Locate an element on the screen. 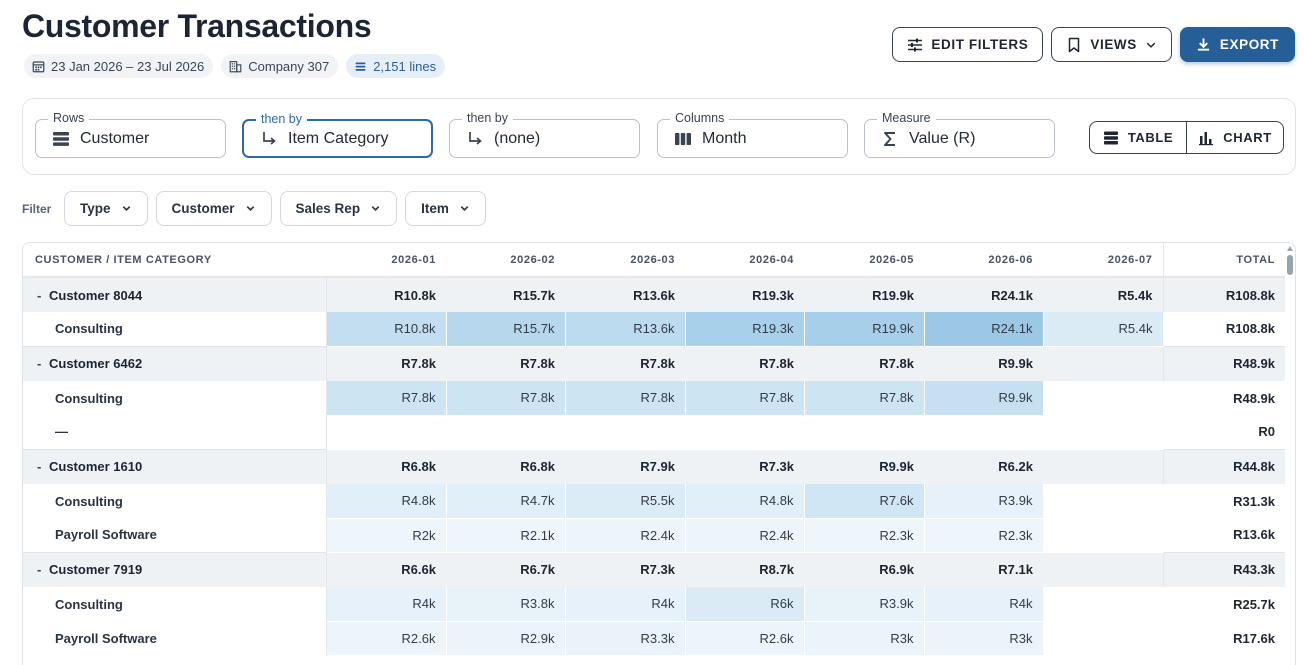  value-cell: R7.6k is located at coordinates (864, 501).